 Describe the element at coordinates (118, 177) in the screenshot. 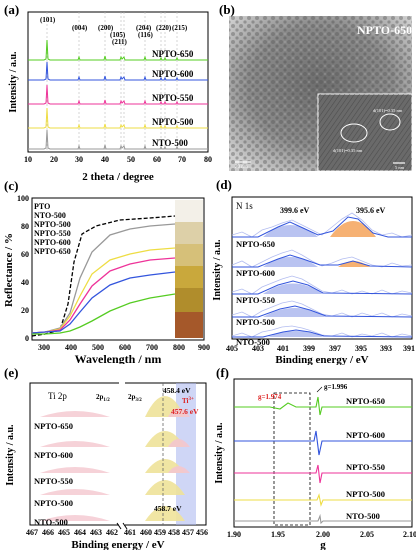

I see `xrd-xlabel: 2 theta / degree` at that location.